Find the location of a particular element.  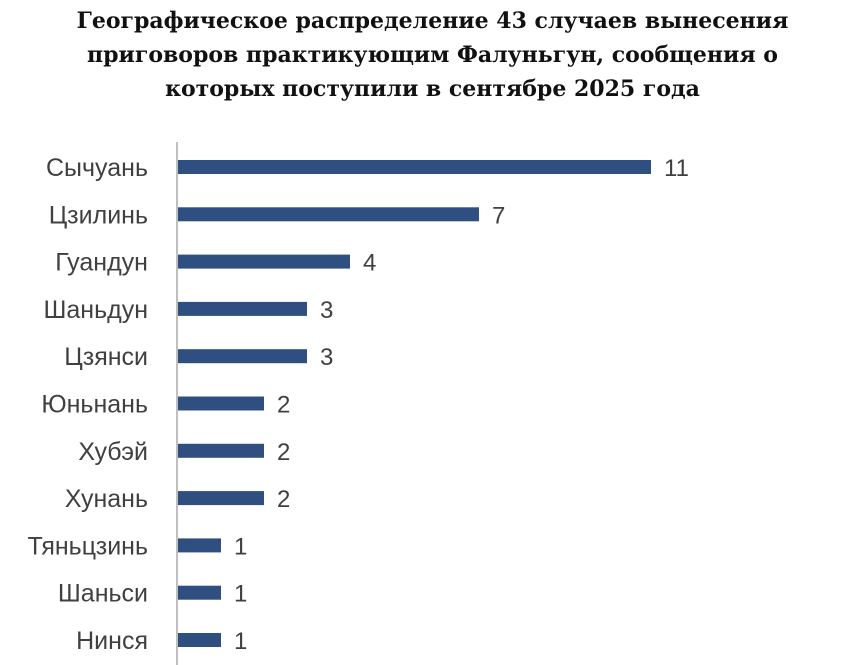

category-label-3: Гуандун is located at coordinates (101, 263).